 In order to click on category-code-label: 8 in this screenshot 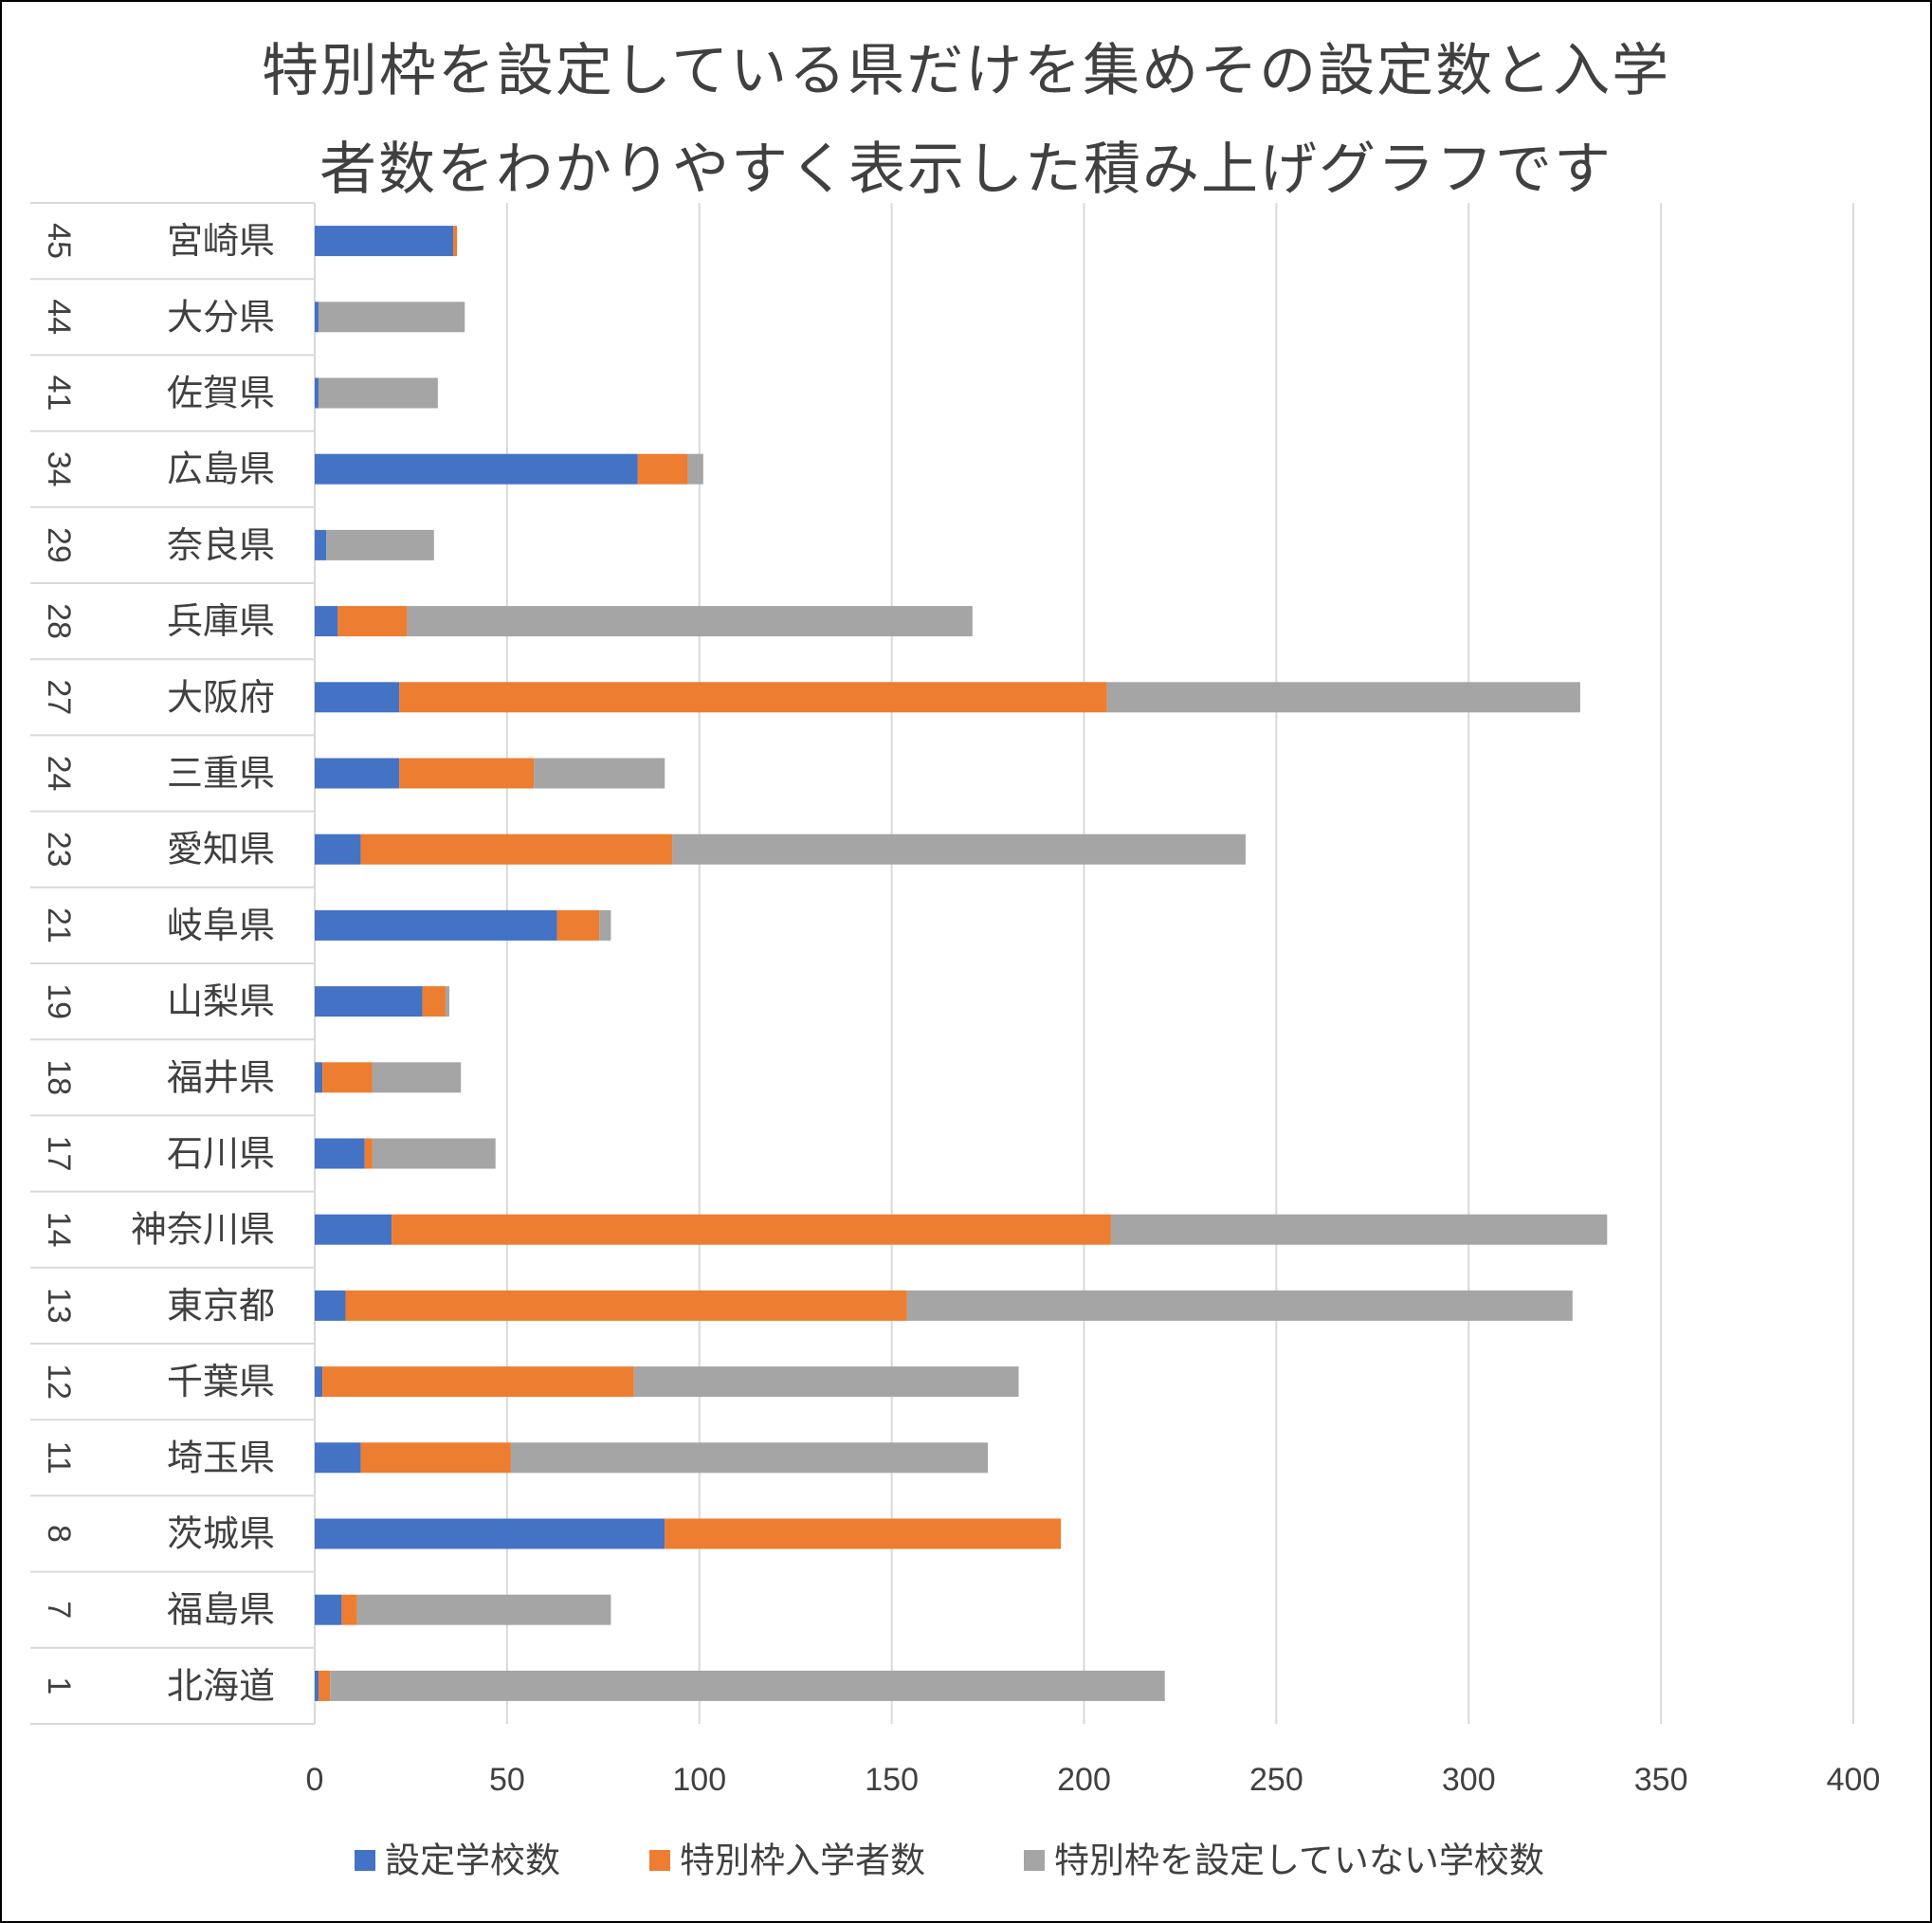, I will do `click(59, 1534)`.